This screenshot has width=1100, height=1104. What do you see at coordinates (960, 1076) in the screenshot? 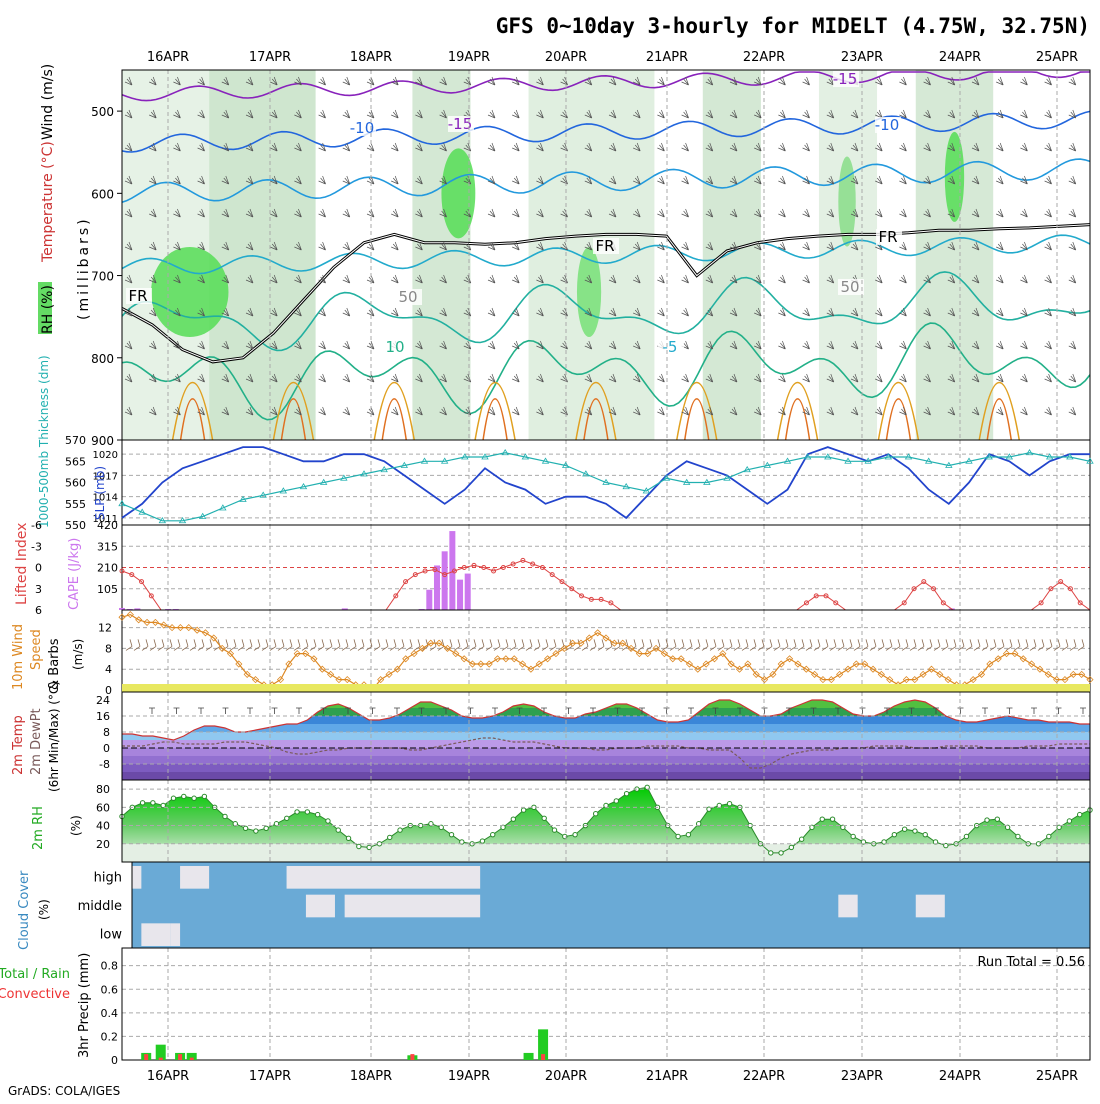
I see `date-label-bottom: 24APR` at bounding box center [960, 1076].